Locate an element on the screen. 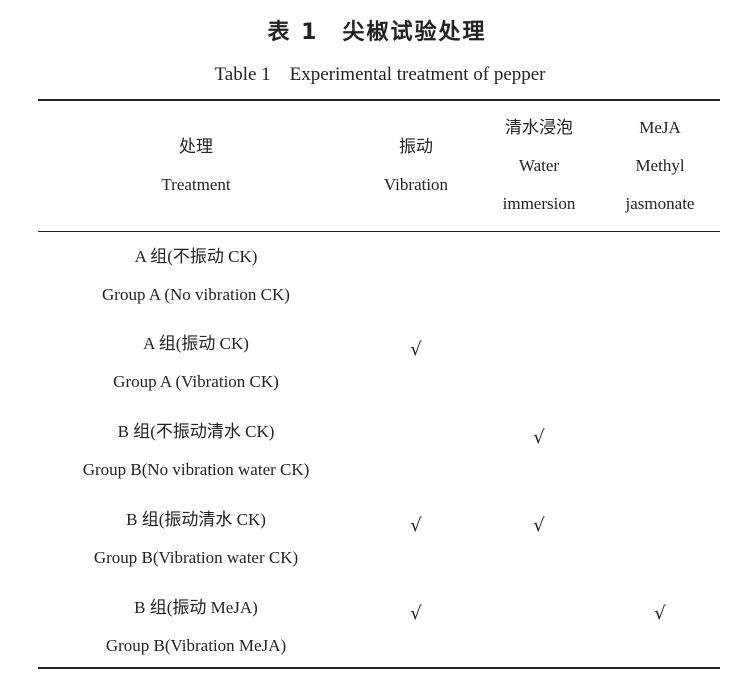  header-vibration: 振动 Vibration is located at coordinates (416, 166).